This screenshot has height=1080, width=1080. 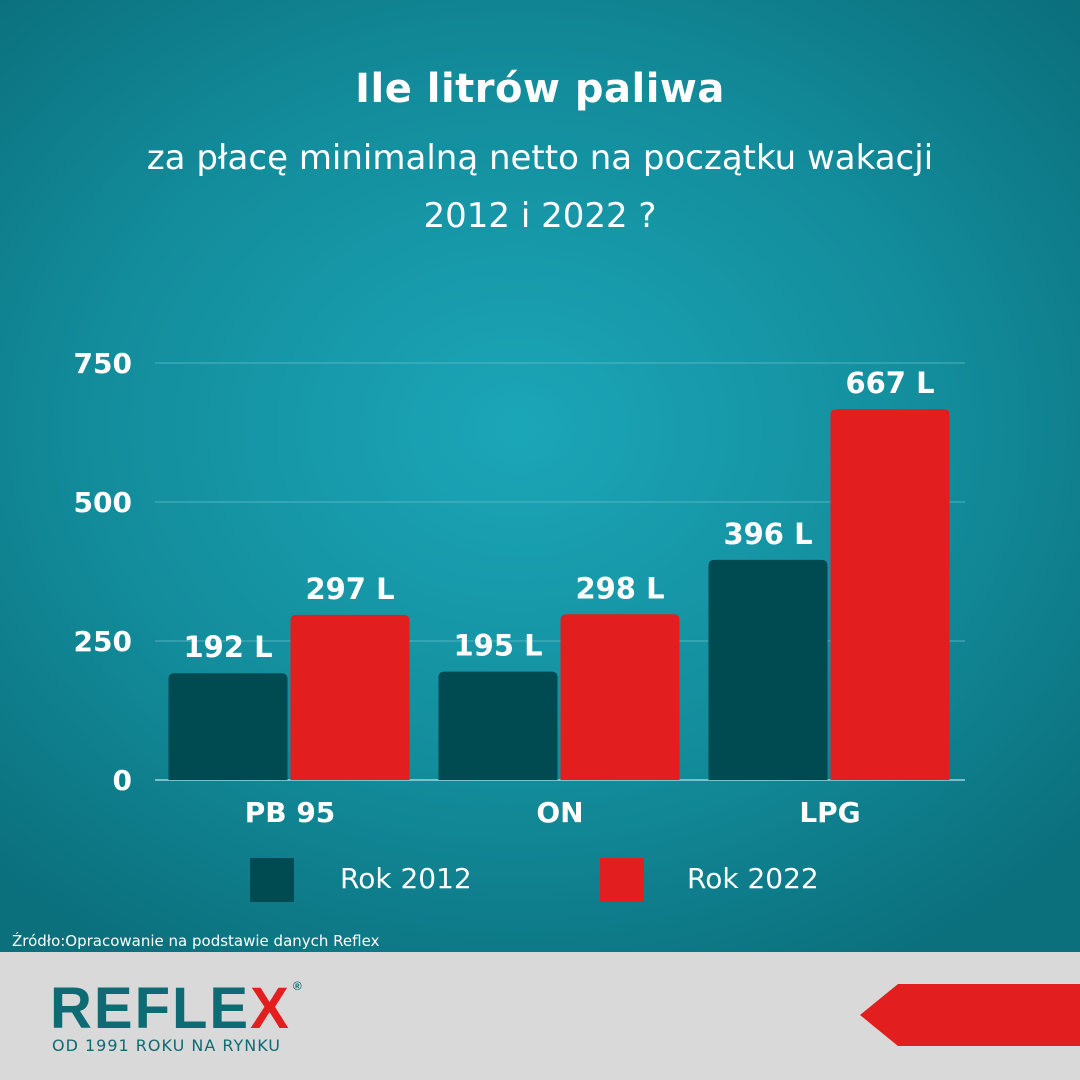 What do you see at coordinates (619, 588) in the screenshot?
I see `data-label: 298 L` at bounding box center [619, 588].